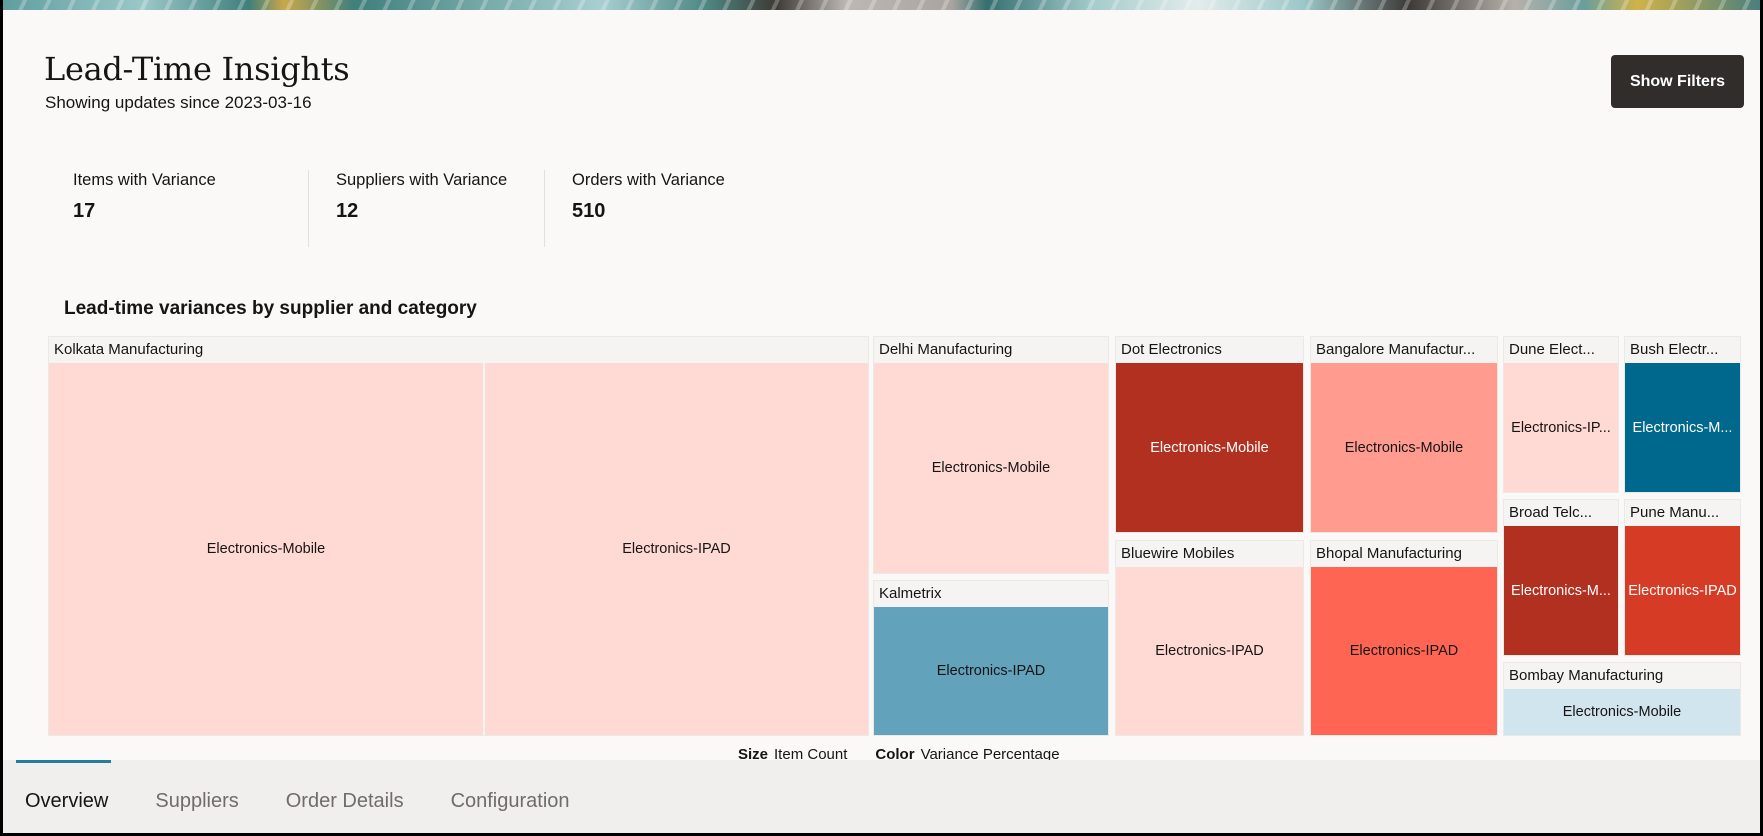 This screenshot has height=836, width=1763. Describe the element at coordinates (1677, 81) in the screenshot. I see `show-filters-button: Show Filters` at that location.